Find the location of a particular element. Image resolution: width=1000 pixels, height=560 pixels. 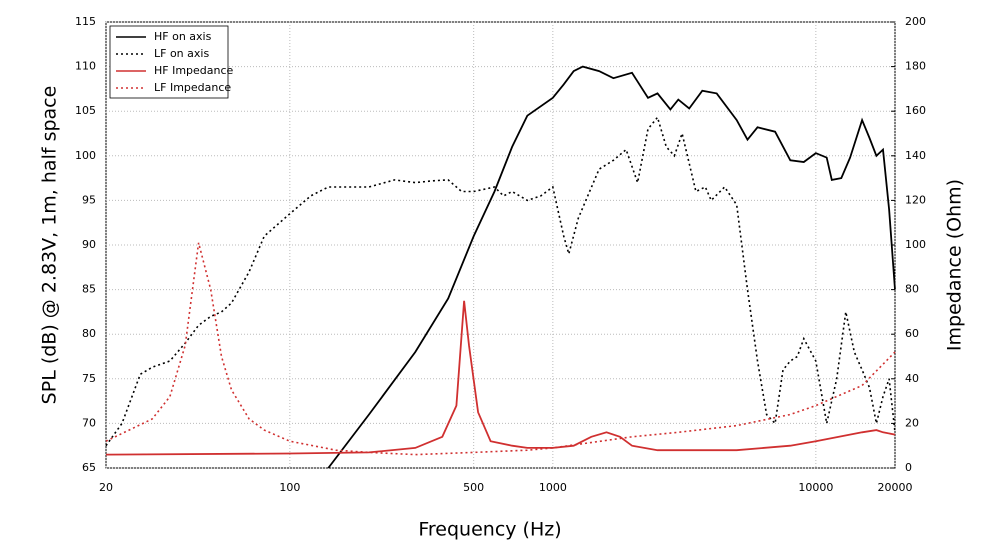

x-tick-label: 1000 is located at coordinates (553, 487).